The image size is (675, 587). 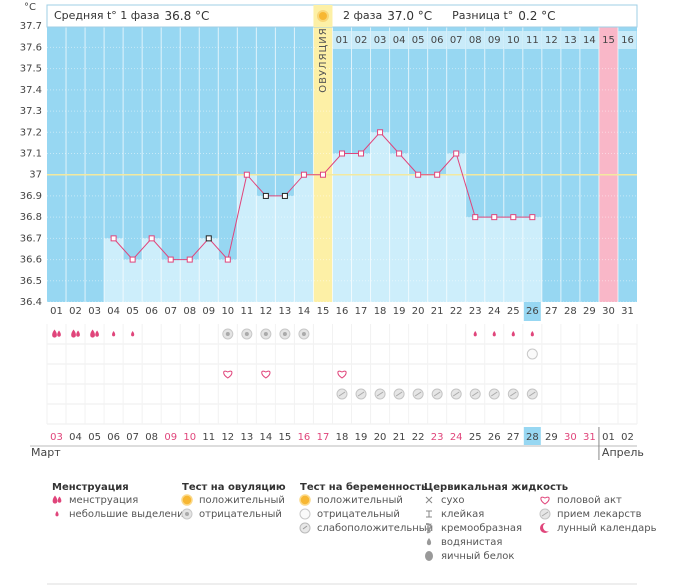 I want to click on y-tick-label: 36.5, so click(x=31, y=281).